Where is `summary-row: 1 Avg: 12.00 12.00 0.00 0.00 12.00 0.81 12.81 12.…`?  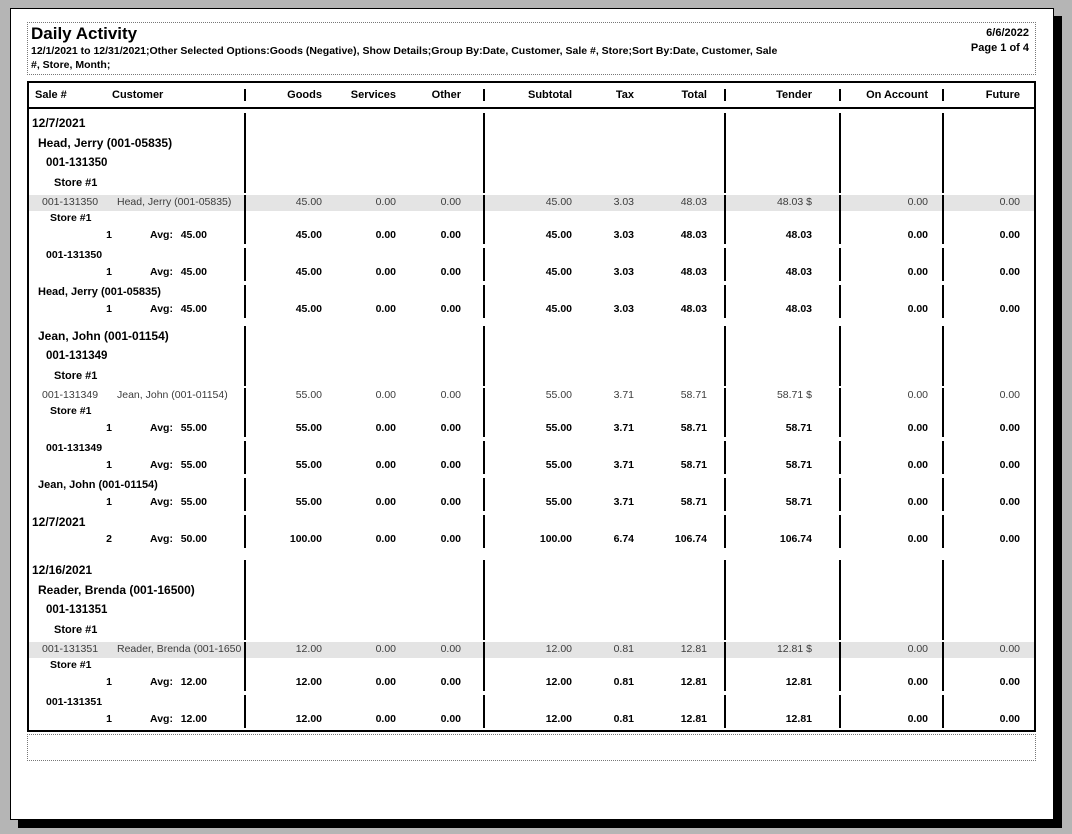
summary-row: 1 Avg: 12.00 12.00 0.00 0.00 12.00 0.81 12.81 12.… is located at coordinates (531, 719).